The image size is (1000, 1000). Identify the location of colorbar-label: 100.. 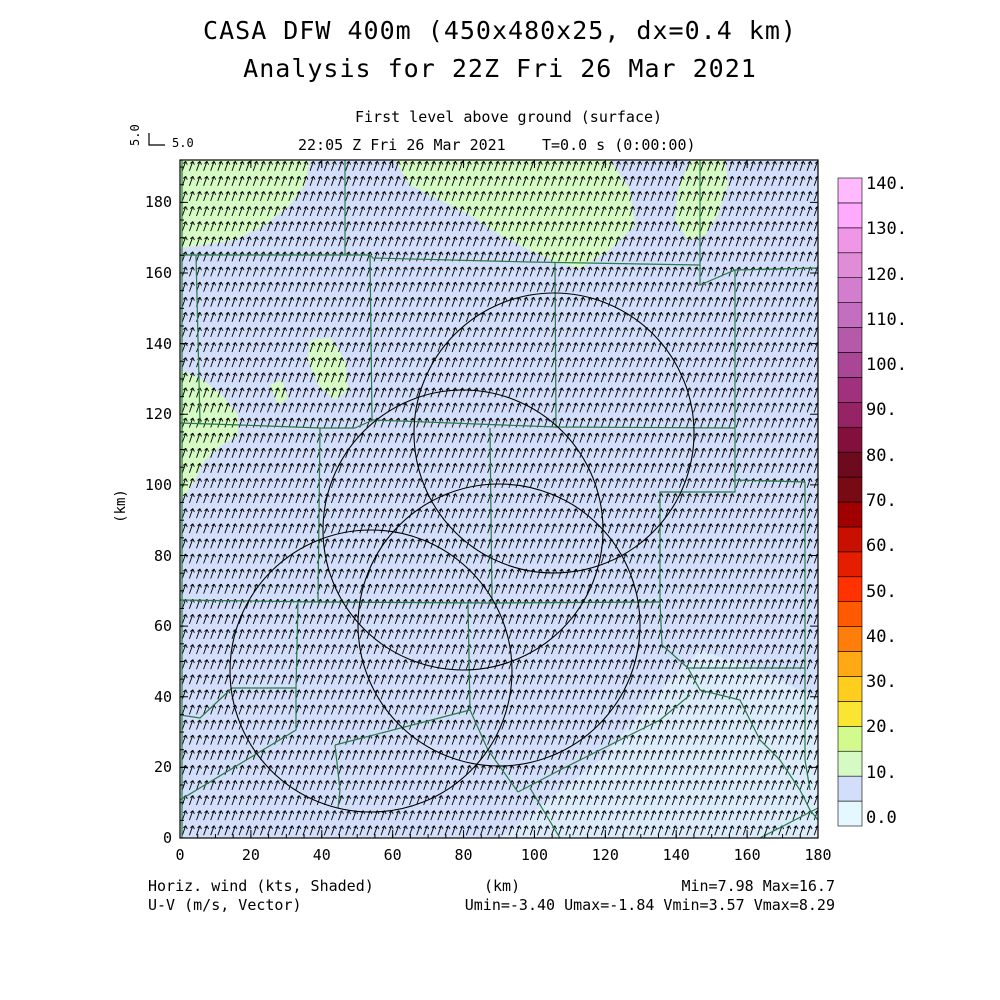
(886, 365).